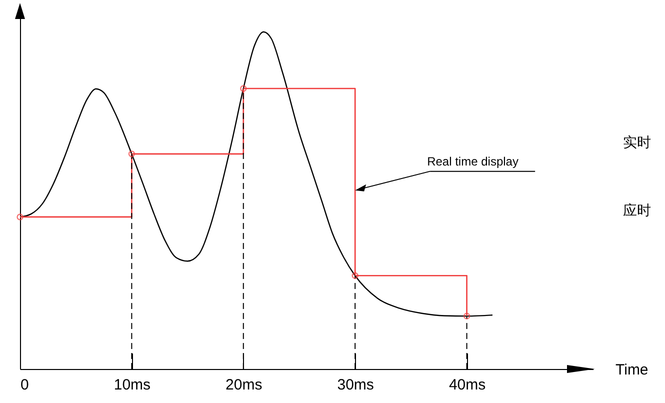 The width and height of the screenshot is (665, 403). I want to click on text: 应时, so click(637, 211).